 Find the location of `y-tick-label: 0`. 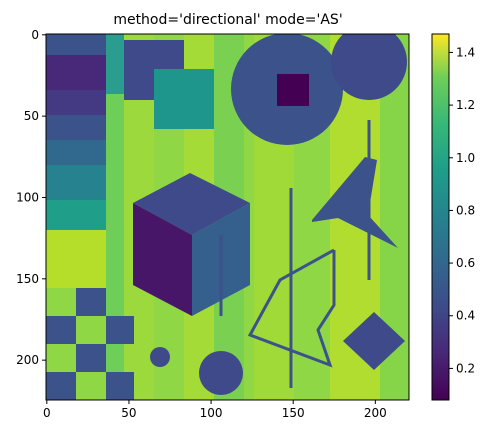

y-tick-label: 0 is located at coordinates (35, 35).